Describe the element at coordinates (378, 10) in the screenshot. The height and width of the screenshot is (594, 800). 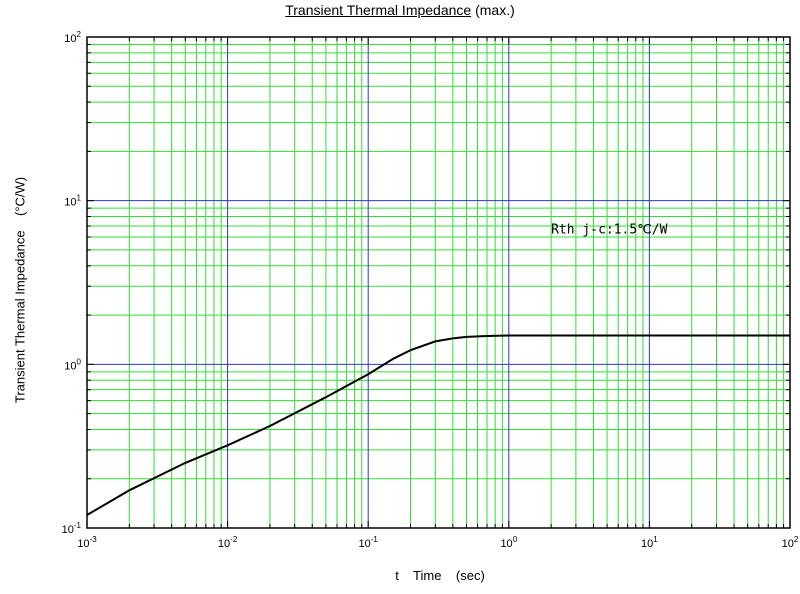
I see `chart-title-main: Transient Thermal Impedance` at that location.